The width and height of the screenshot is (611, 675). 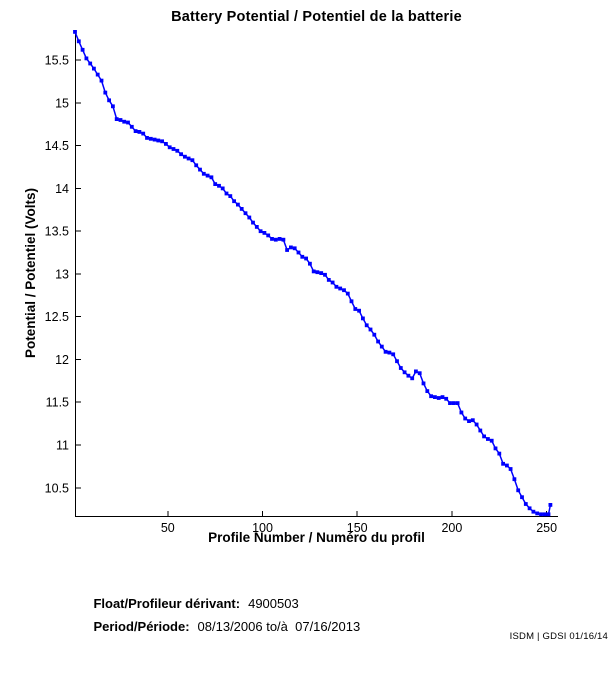 What do you see at coordinates (57, 232) in the screenshot?
I see `y-tick-label: 13.5` at bounding box center [57, 232].